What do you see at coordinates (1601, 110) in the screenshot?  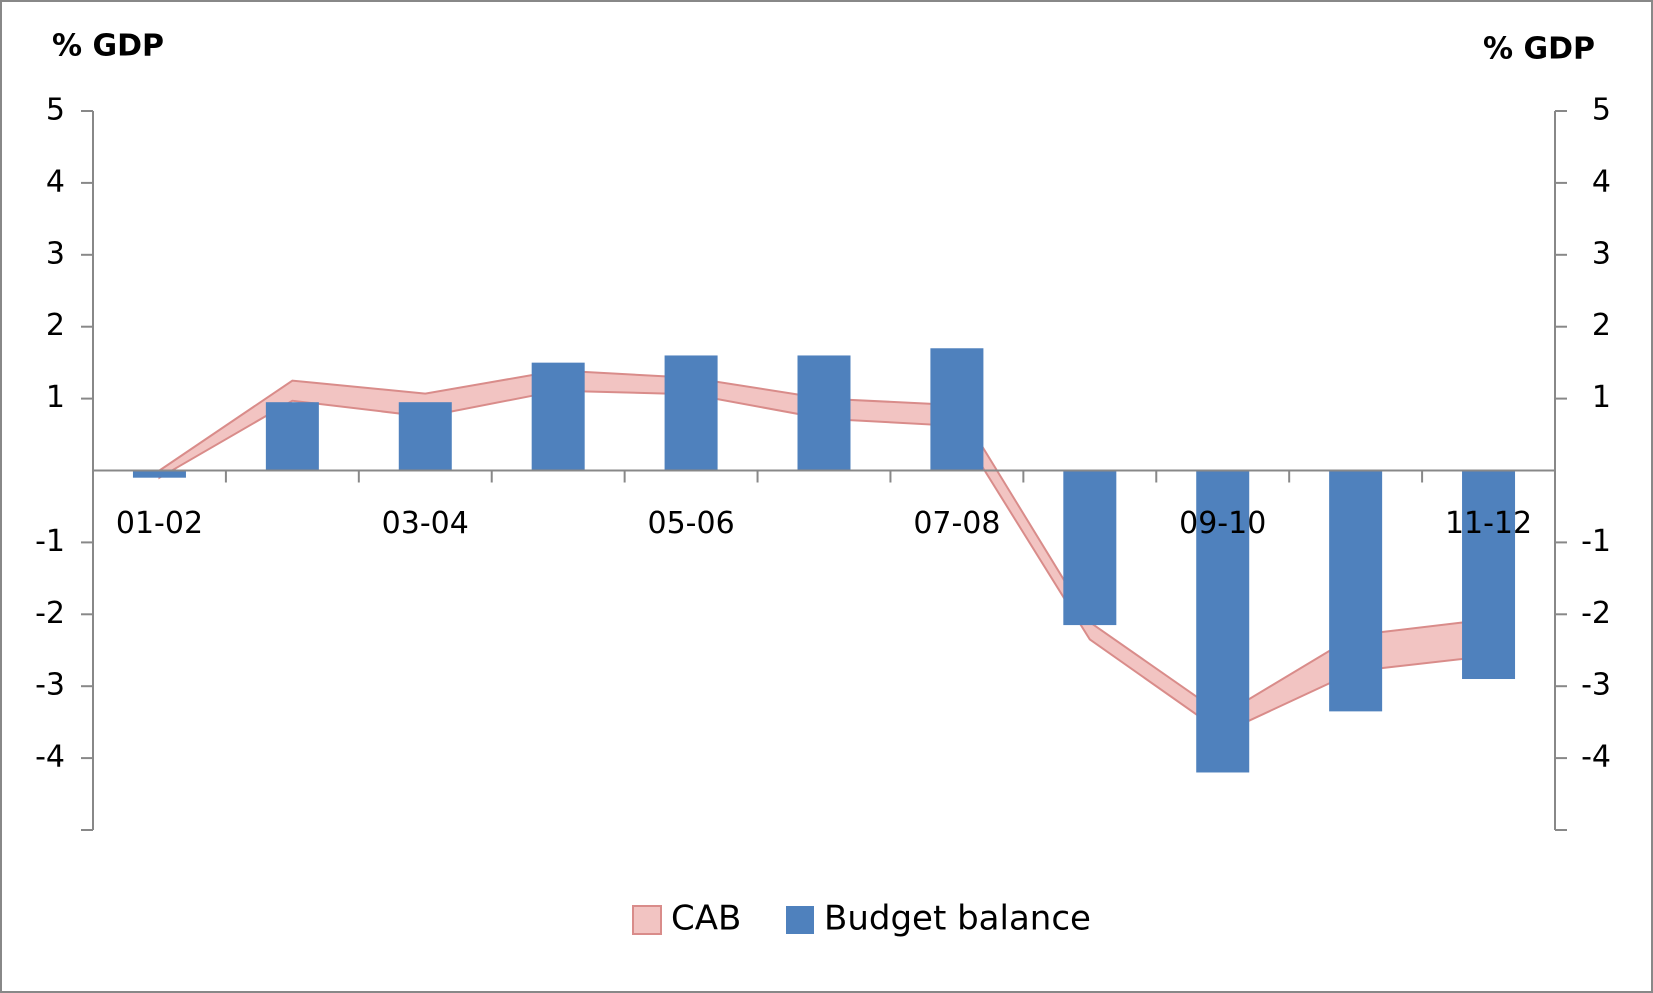 I see `y2-tick-label: 5` at bounding box center [1601, 110].